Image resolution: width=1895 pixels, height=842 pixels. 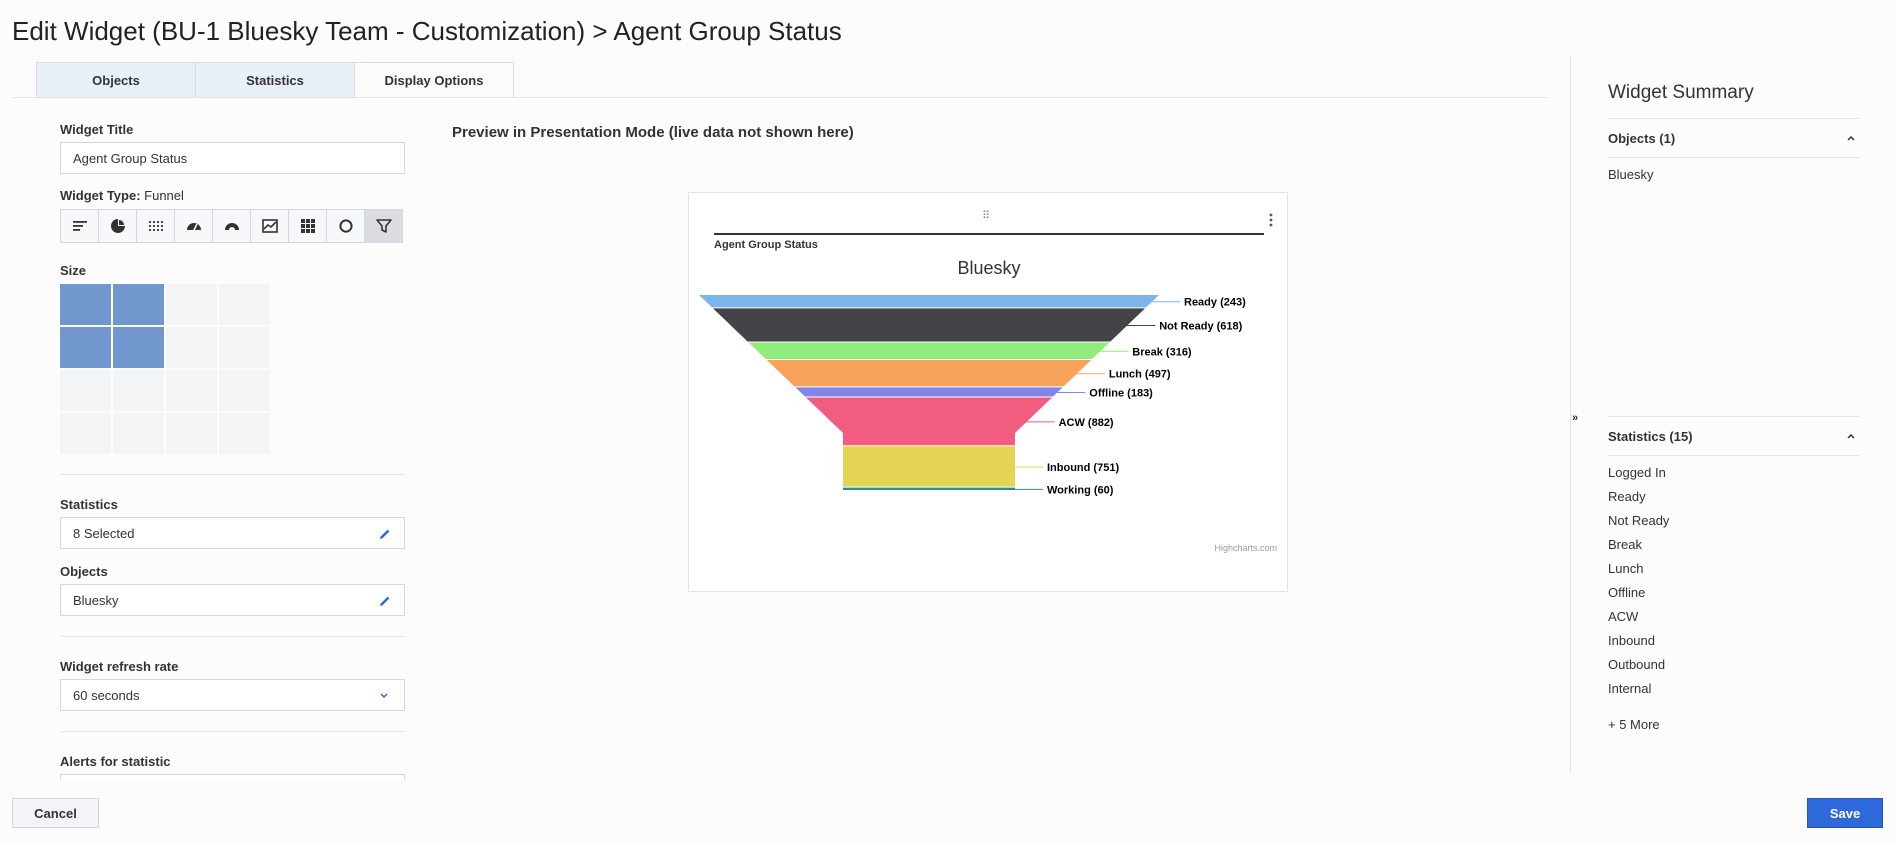 What do you see at coordinates (929, 301) in the screenshot?
I see `funnel-segment-ready` at bounding box center [929, 301].